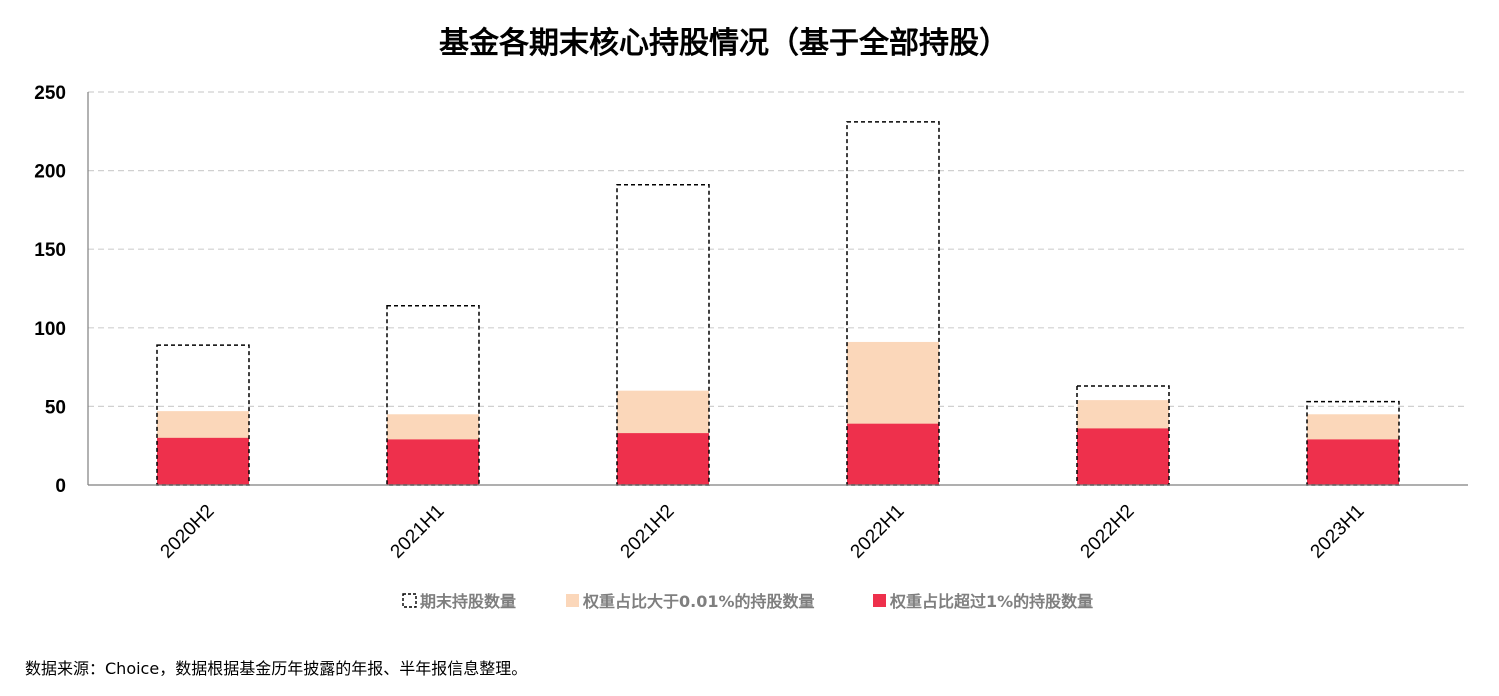  I want to click on y-tick-label: 100, so click(50, 329).